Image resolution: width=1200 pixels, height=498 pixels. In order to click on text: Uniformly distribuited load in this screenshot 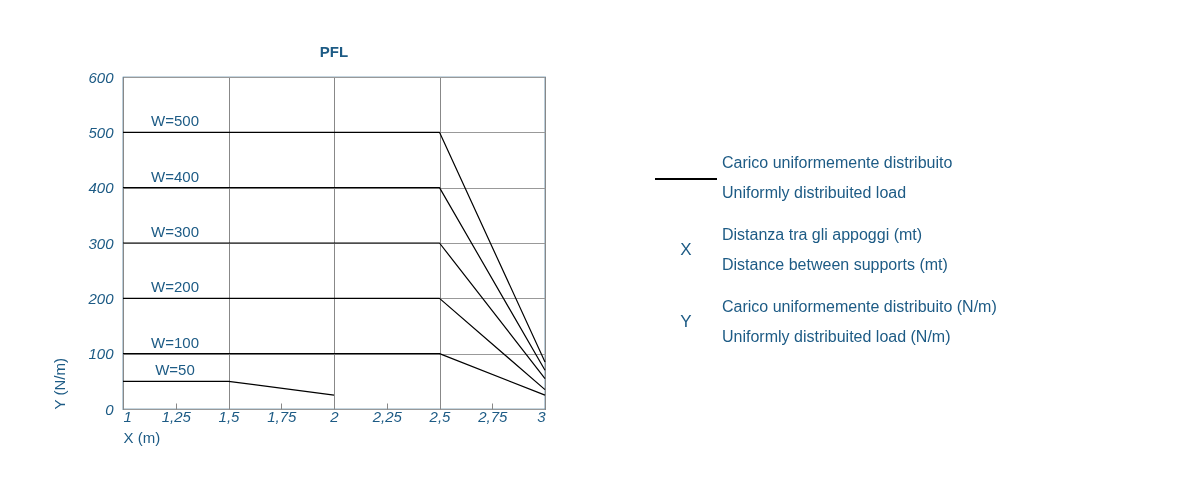, I will do `click(815, 193)`.